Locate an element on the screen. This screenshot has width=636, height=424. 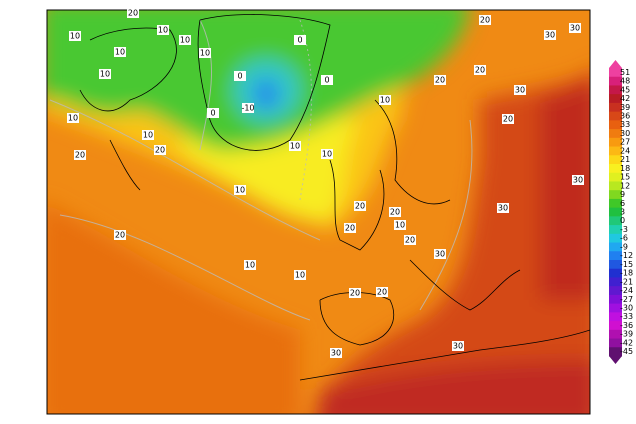
colorbar-label: -15 is located at coordinates (626, 264).